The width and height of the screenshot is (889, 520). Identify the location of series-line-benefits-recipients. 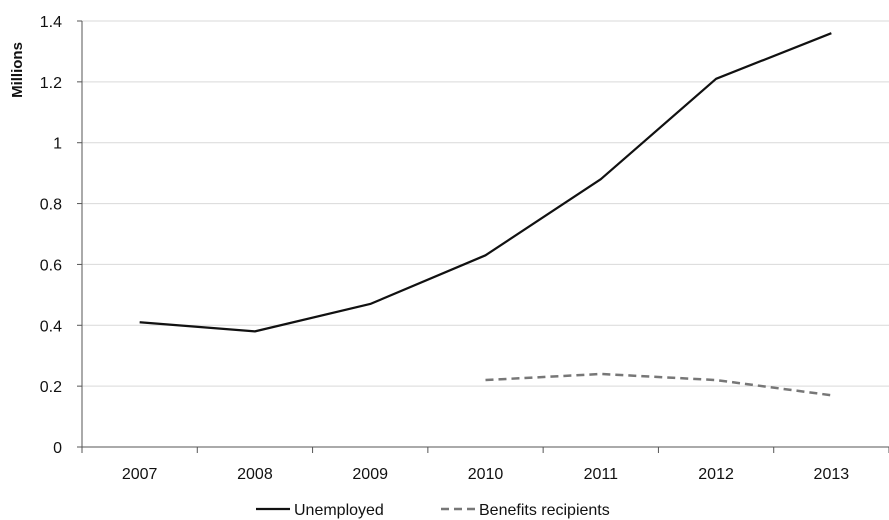
(658, 384).